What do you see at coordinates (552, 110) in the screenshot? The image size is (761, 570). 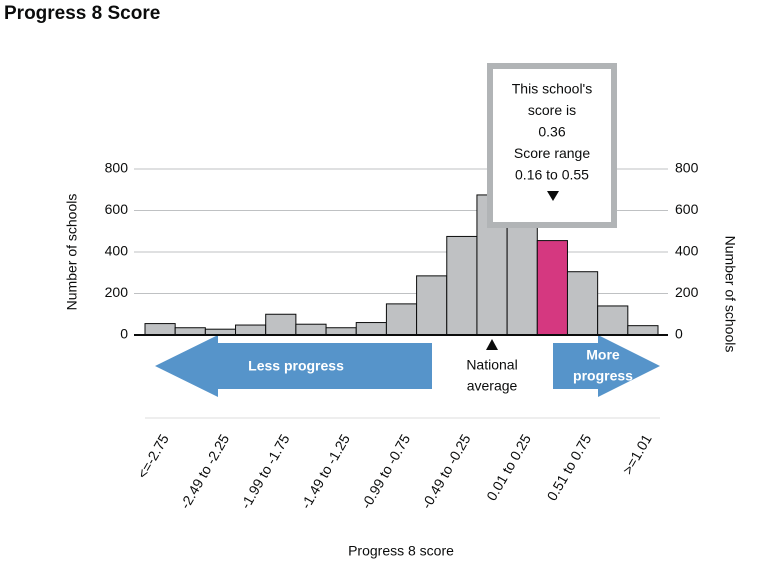 I see `tooltip-text: score is` at bounding box center [552, 110].